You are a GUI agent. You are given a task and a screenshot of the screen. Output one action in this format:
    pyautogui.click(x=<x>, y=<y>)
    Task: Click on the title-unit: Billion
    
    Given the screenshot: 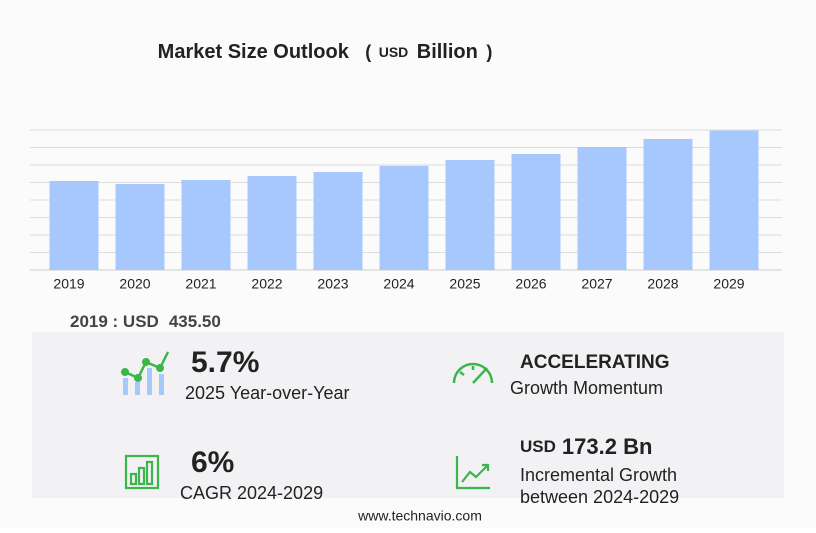 What is the action you would take?
    pyautogui.click(x=447, y=52)
    